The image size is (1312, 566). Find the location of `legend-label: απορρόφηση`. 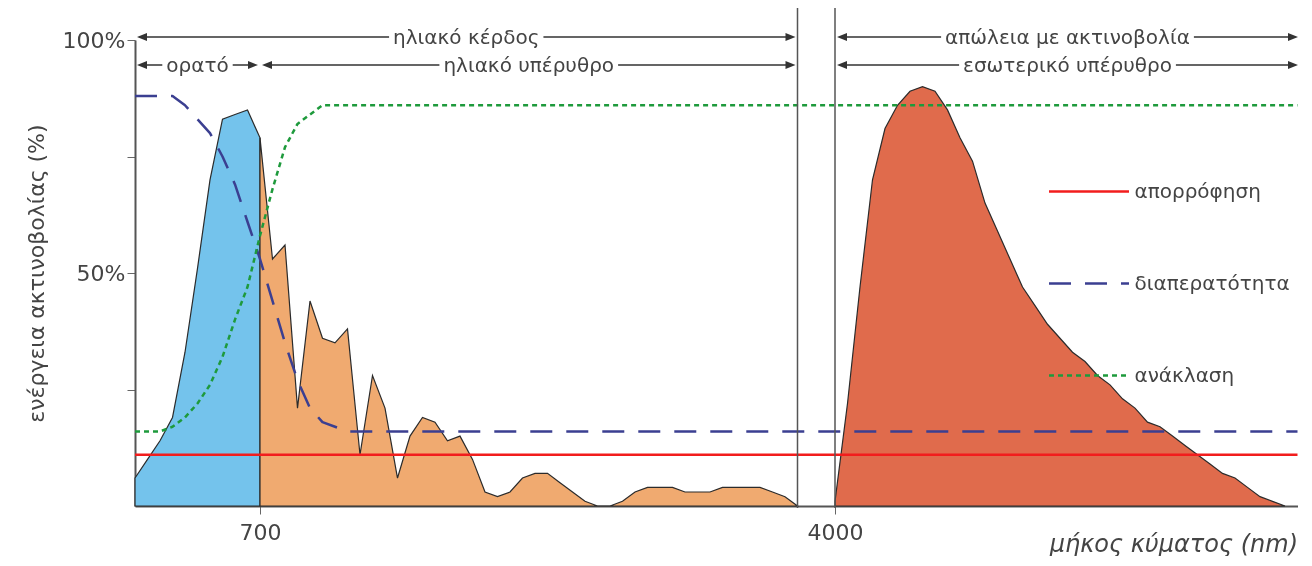

legend-label: απορρόφηση is located at coordinates (1197, 190).